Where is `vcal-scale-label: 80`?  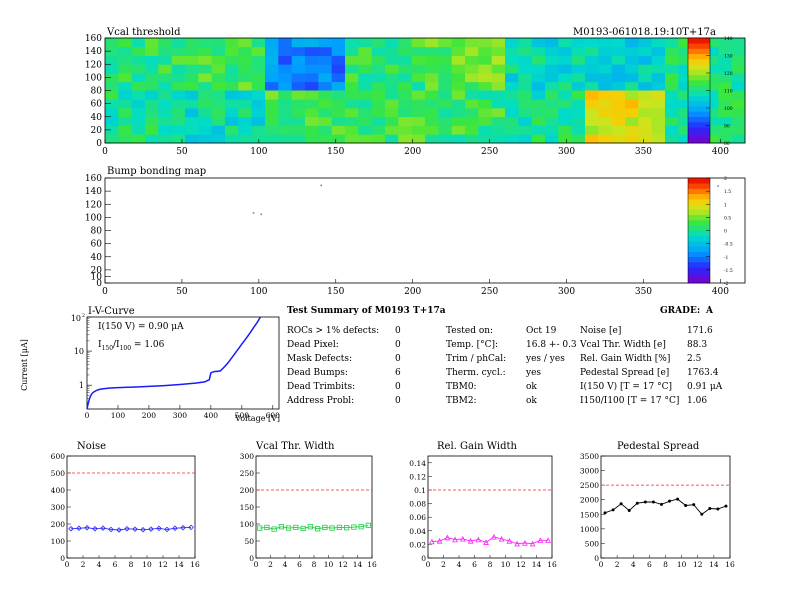
vcal-scale-label: 80 is located at coordinates (727, 144).